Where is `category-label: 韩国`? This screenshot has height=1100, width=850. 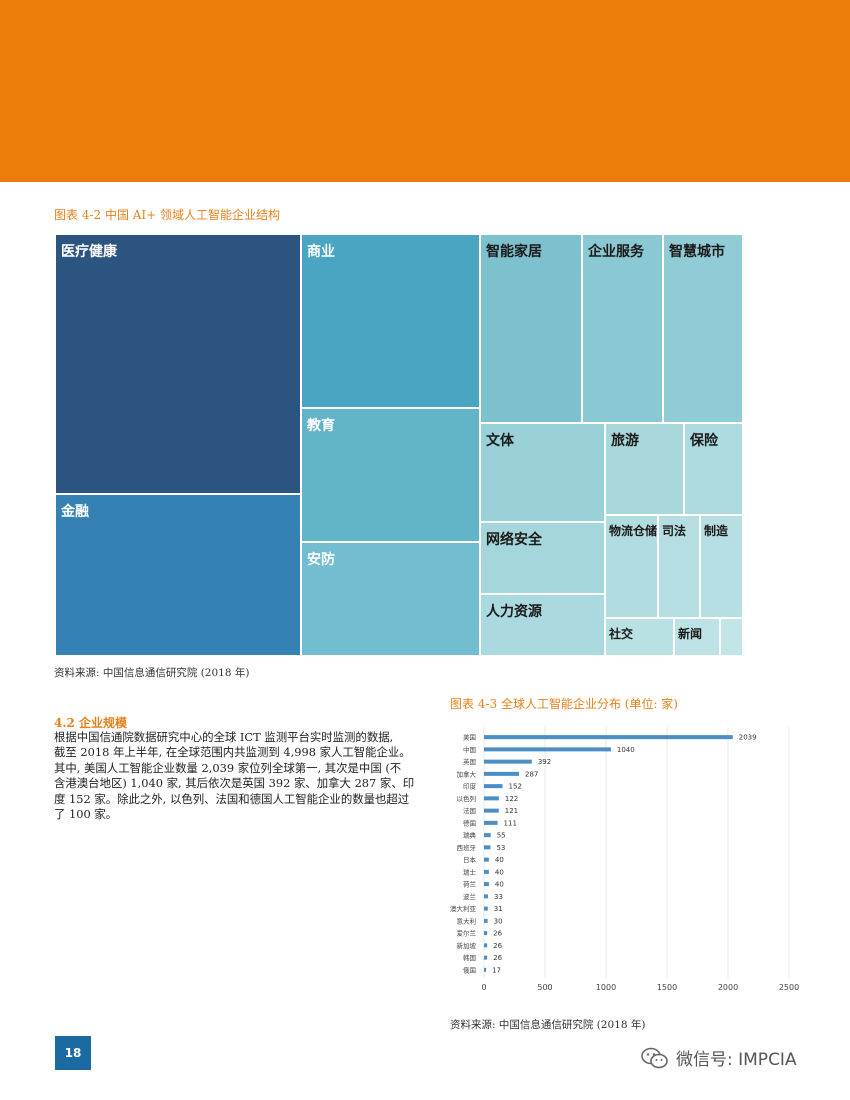 category-label: 韩国 is located at coordinates (469, 957).